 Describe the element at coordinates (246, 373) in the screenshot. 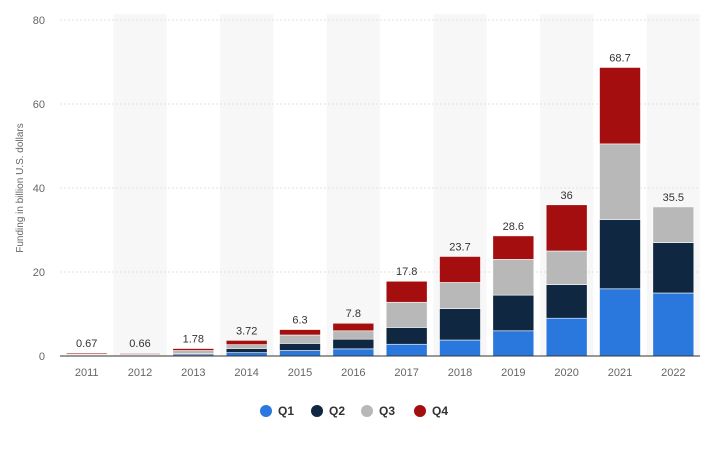

I see `x-tick-2014: 2014` at that location.